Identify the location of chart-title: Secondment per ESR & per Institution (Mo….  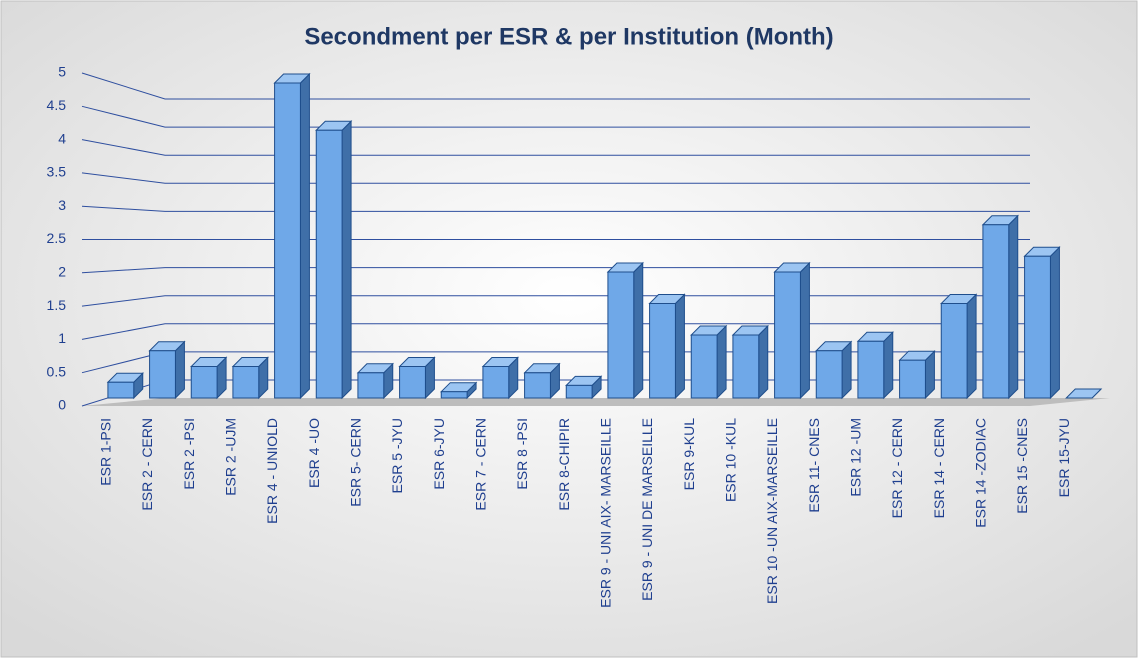
(568, 36).